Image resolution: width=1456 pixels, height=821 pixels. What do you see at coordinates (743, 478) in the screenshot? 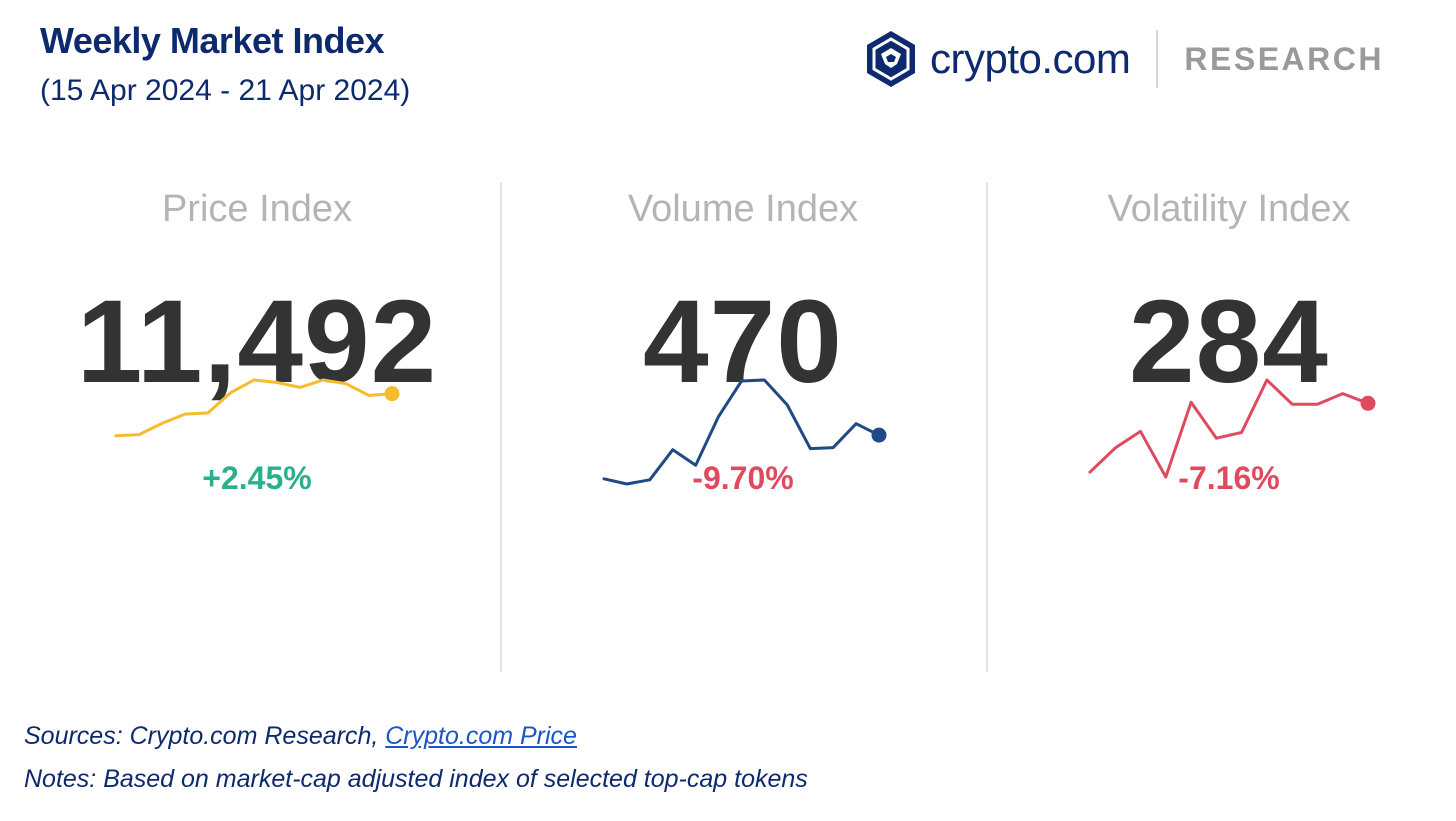
I see `change-percent: -9.70%` at bounding box center [743, 478].